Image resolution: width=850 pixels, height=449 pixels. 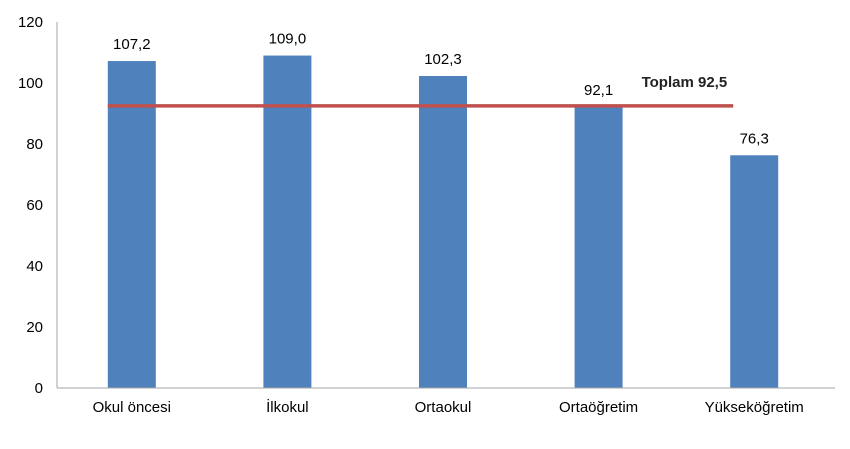 I want to click on y-tick-label: 60, so click(x=34, y=205).